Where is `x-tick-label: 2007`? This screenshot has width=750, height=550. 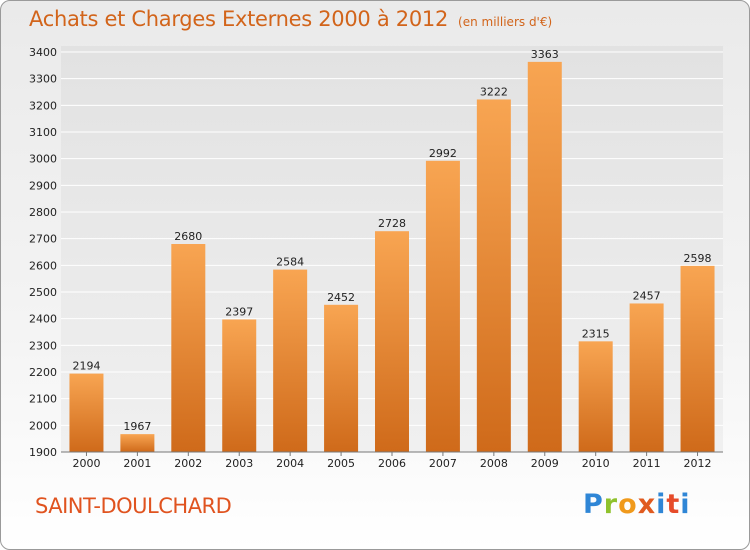 x-tick-label: 2007 is located at coordinates (443, 463).